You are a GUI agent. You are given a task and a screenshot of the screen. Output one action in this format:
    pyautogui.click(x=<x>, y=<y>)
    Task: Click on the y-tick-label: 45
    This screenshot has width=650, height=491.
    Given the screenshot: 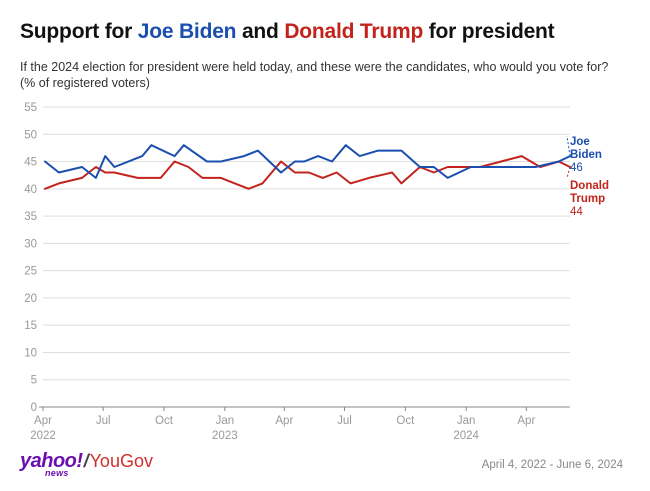 What is the action you would take?
    pyautogui.click(x=30, y=163)
    